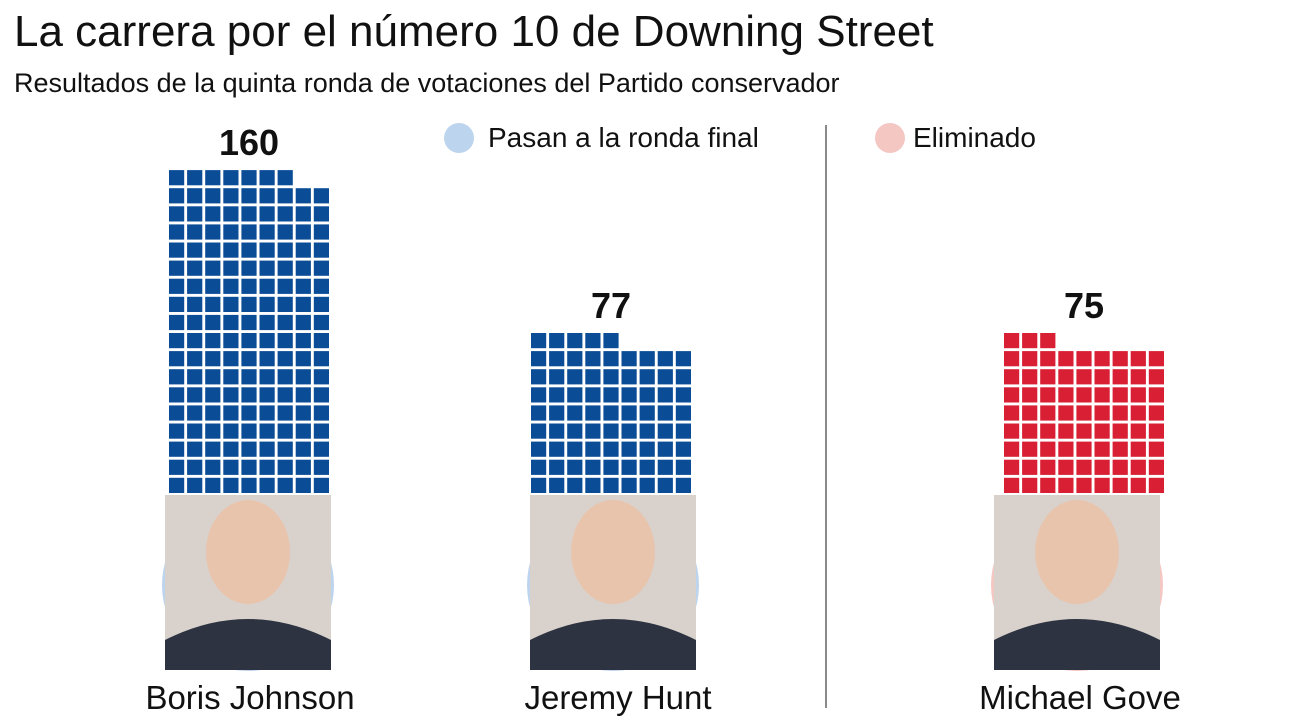 The width and height of the screenshot is (1292, 728). I want to click on candidate-name-boris-johnson: Boris Johnson, so click(250, 697).